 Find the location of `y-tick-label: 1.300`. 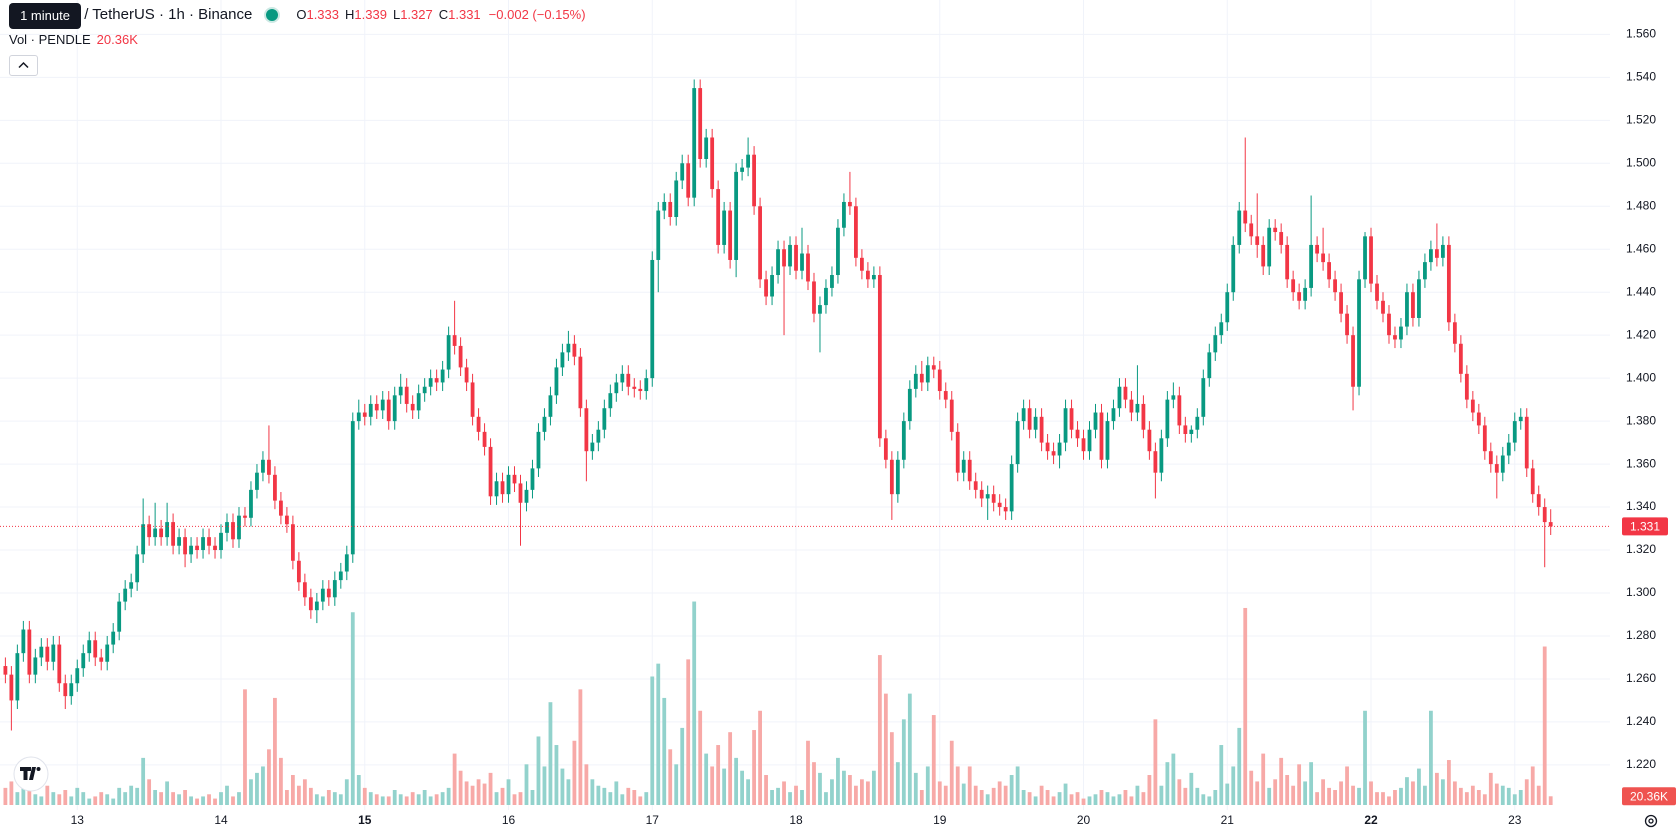

y-tick-label: 1.300 is located at coordinates (1641, 592).